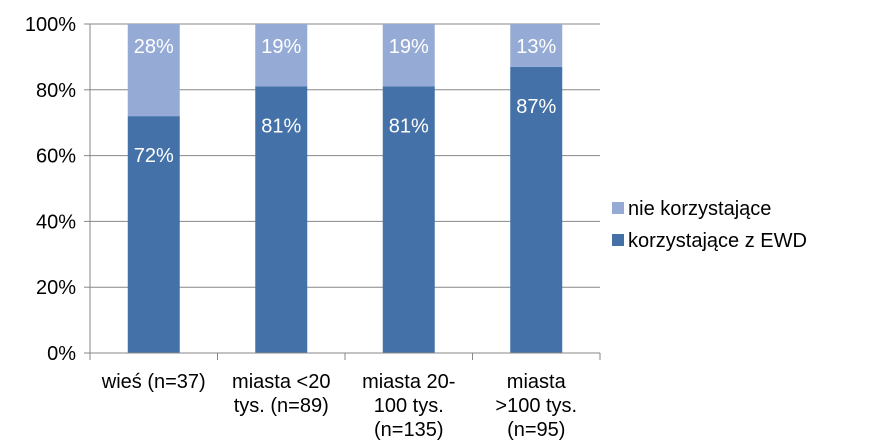 The width and height of the screenshot is (872, 448). Describe the element at coordinates (50, 25) in the screenshot. I see `y-tick-label: 100%` at that location.